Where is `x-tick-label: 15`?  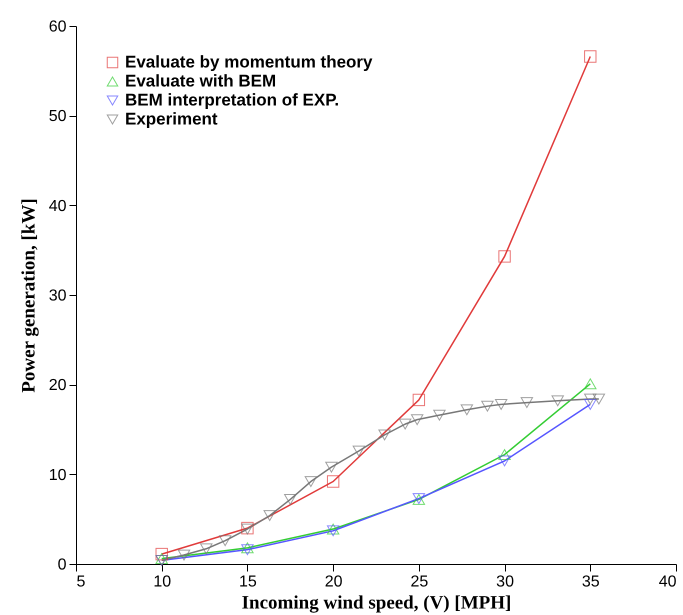 x-tick-label: 15 is located at coordinates (248, 582).